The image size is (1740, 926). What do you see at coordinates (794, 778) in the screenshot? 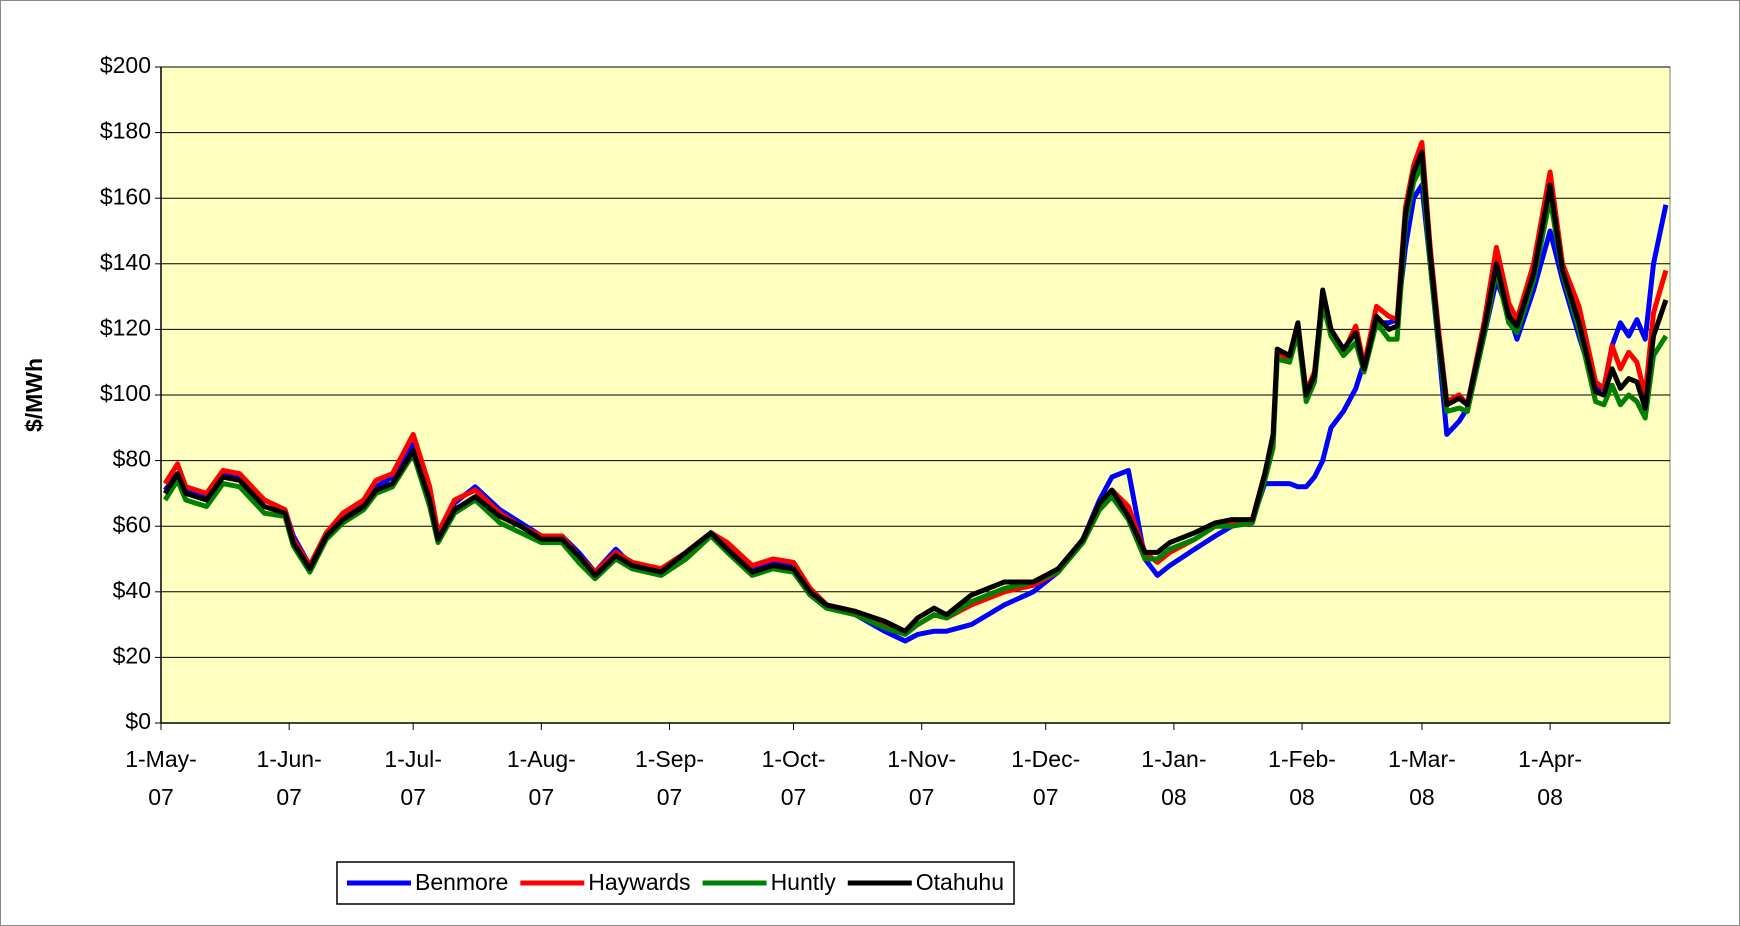
I see `x-tick-label: 1-Oct-07` at bounding box center [794, 778].